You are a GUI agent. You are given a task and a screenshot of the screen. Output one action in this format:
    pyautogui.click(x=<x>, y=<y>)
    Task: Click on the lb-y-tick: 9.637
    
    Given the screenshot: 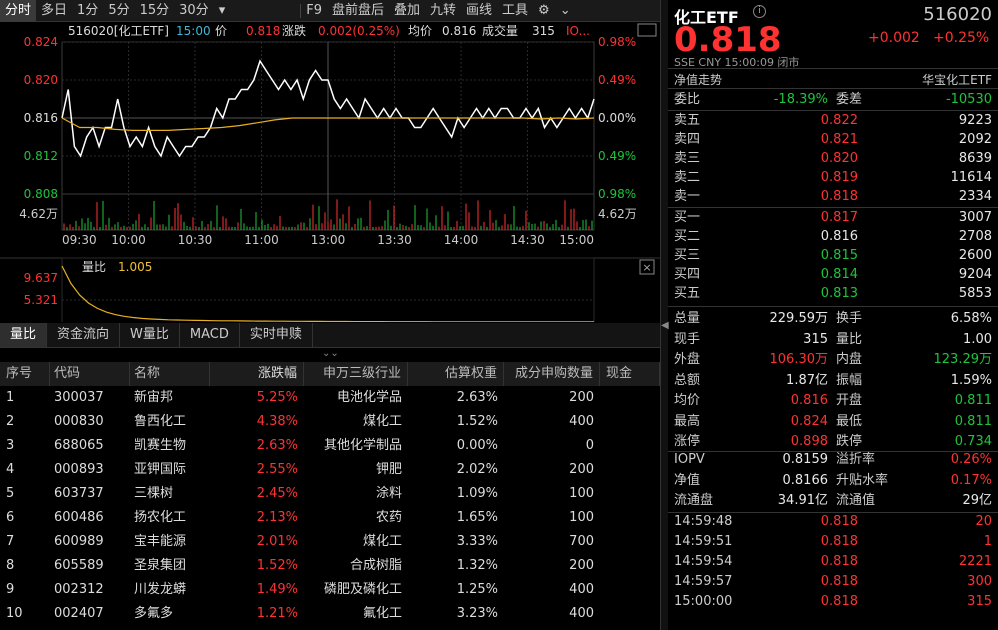 What is the action you would take?
    pyautogui.click(x=41, y=278)
    